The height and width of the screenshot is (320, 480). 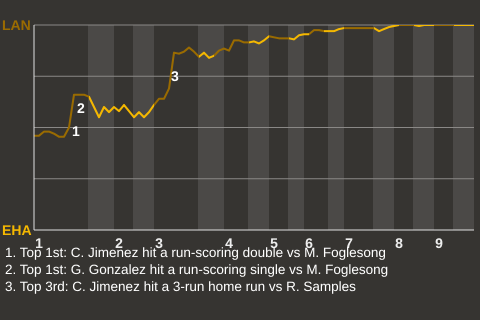 What do you see at coordinates (76, 131) in the screenshot?
I see `annotation: 1` at bounding box center [76, 131].